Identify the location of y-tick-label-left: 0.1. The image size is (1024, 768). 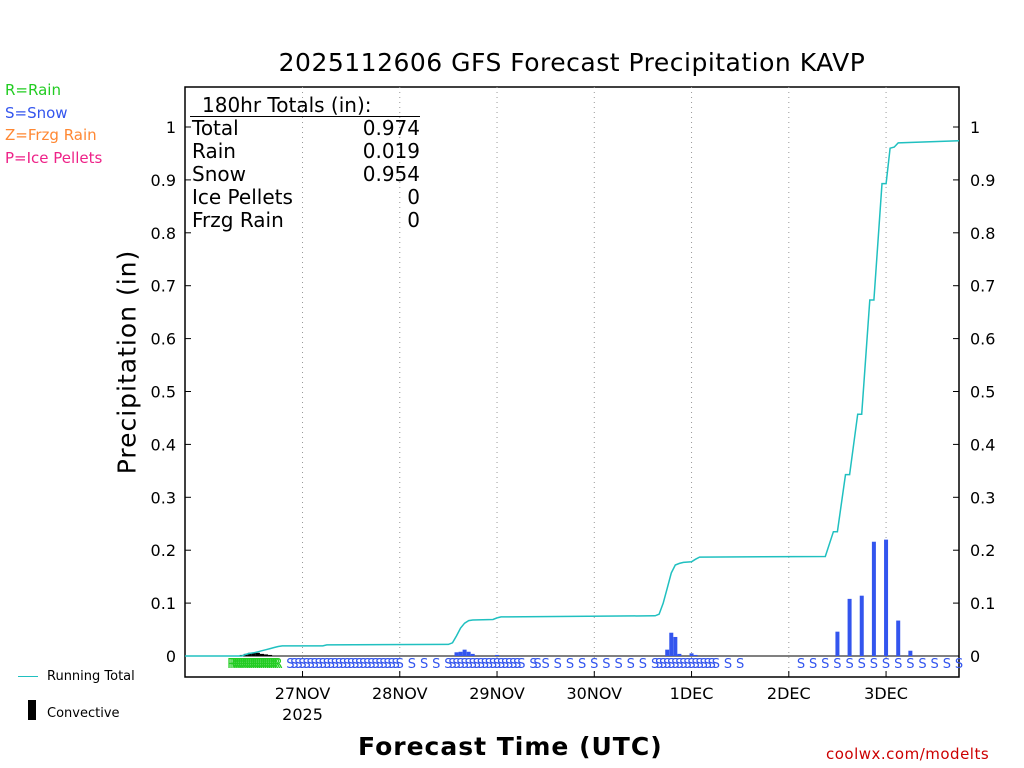
(163, 603).